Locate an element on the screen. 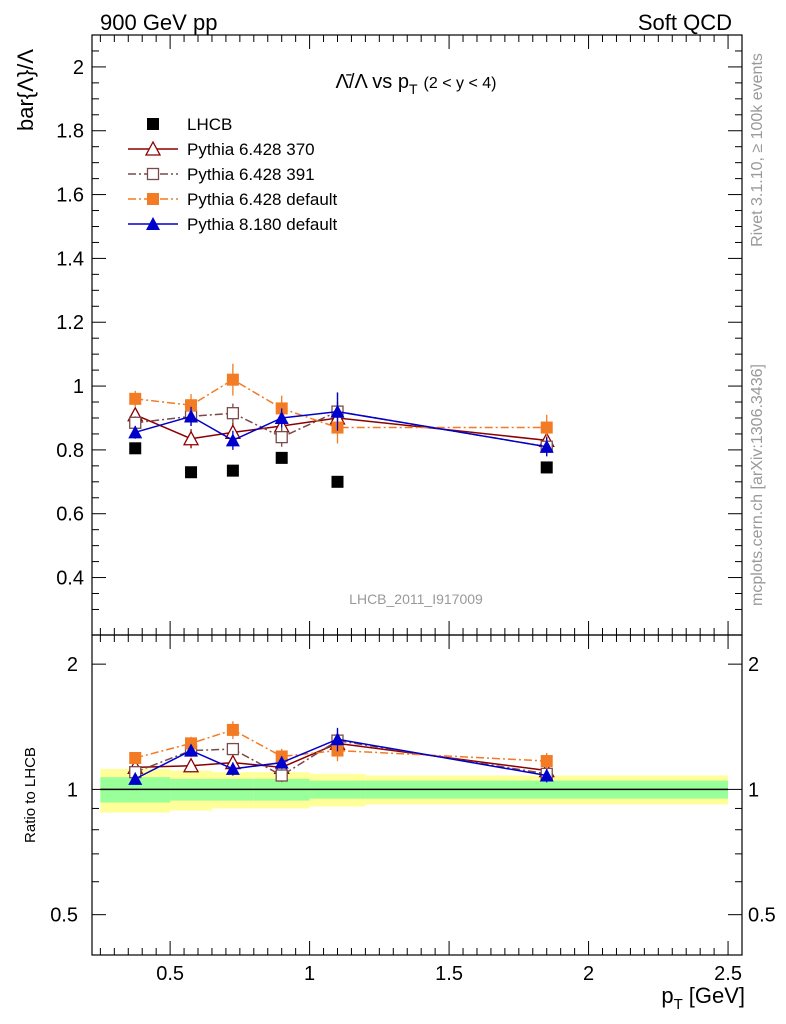 Image resolution: width=786 pixels, height=1024 pixels. x-tick-label: 2.5 is located at coordinates (728, 974).